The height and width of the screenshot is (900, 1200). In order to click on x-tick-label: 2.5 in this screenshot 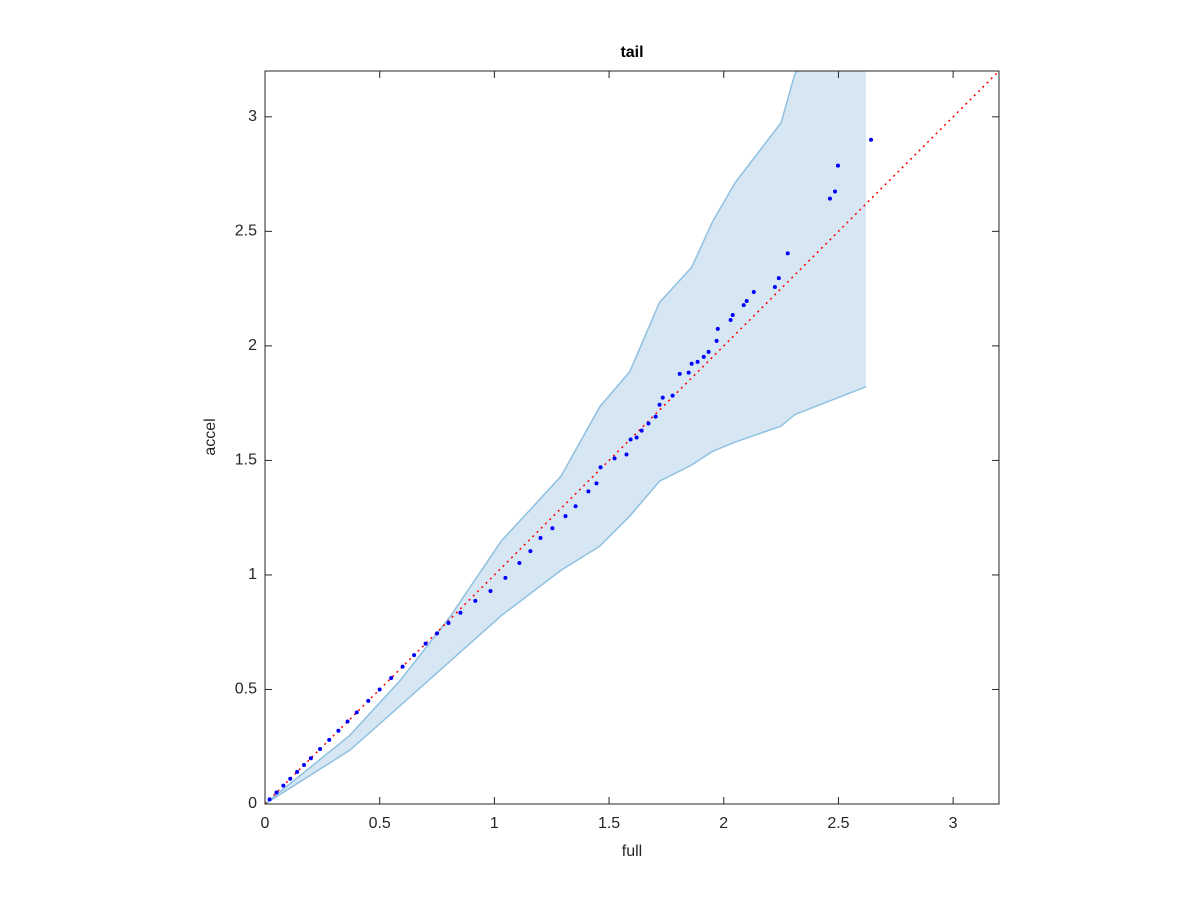, I will do `click(838, 823)`.